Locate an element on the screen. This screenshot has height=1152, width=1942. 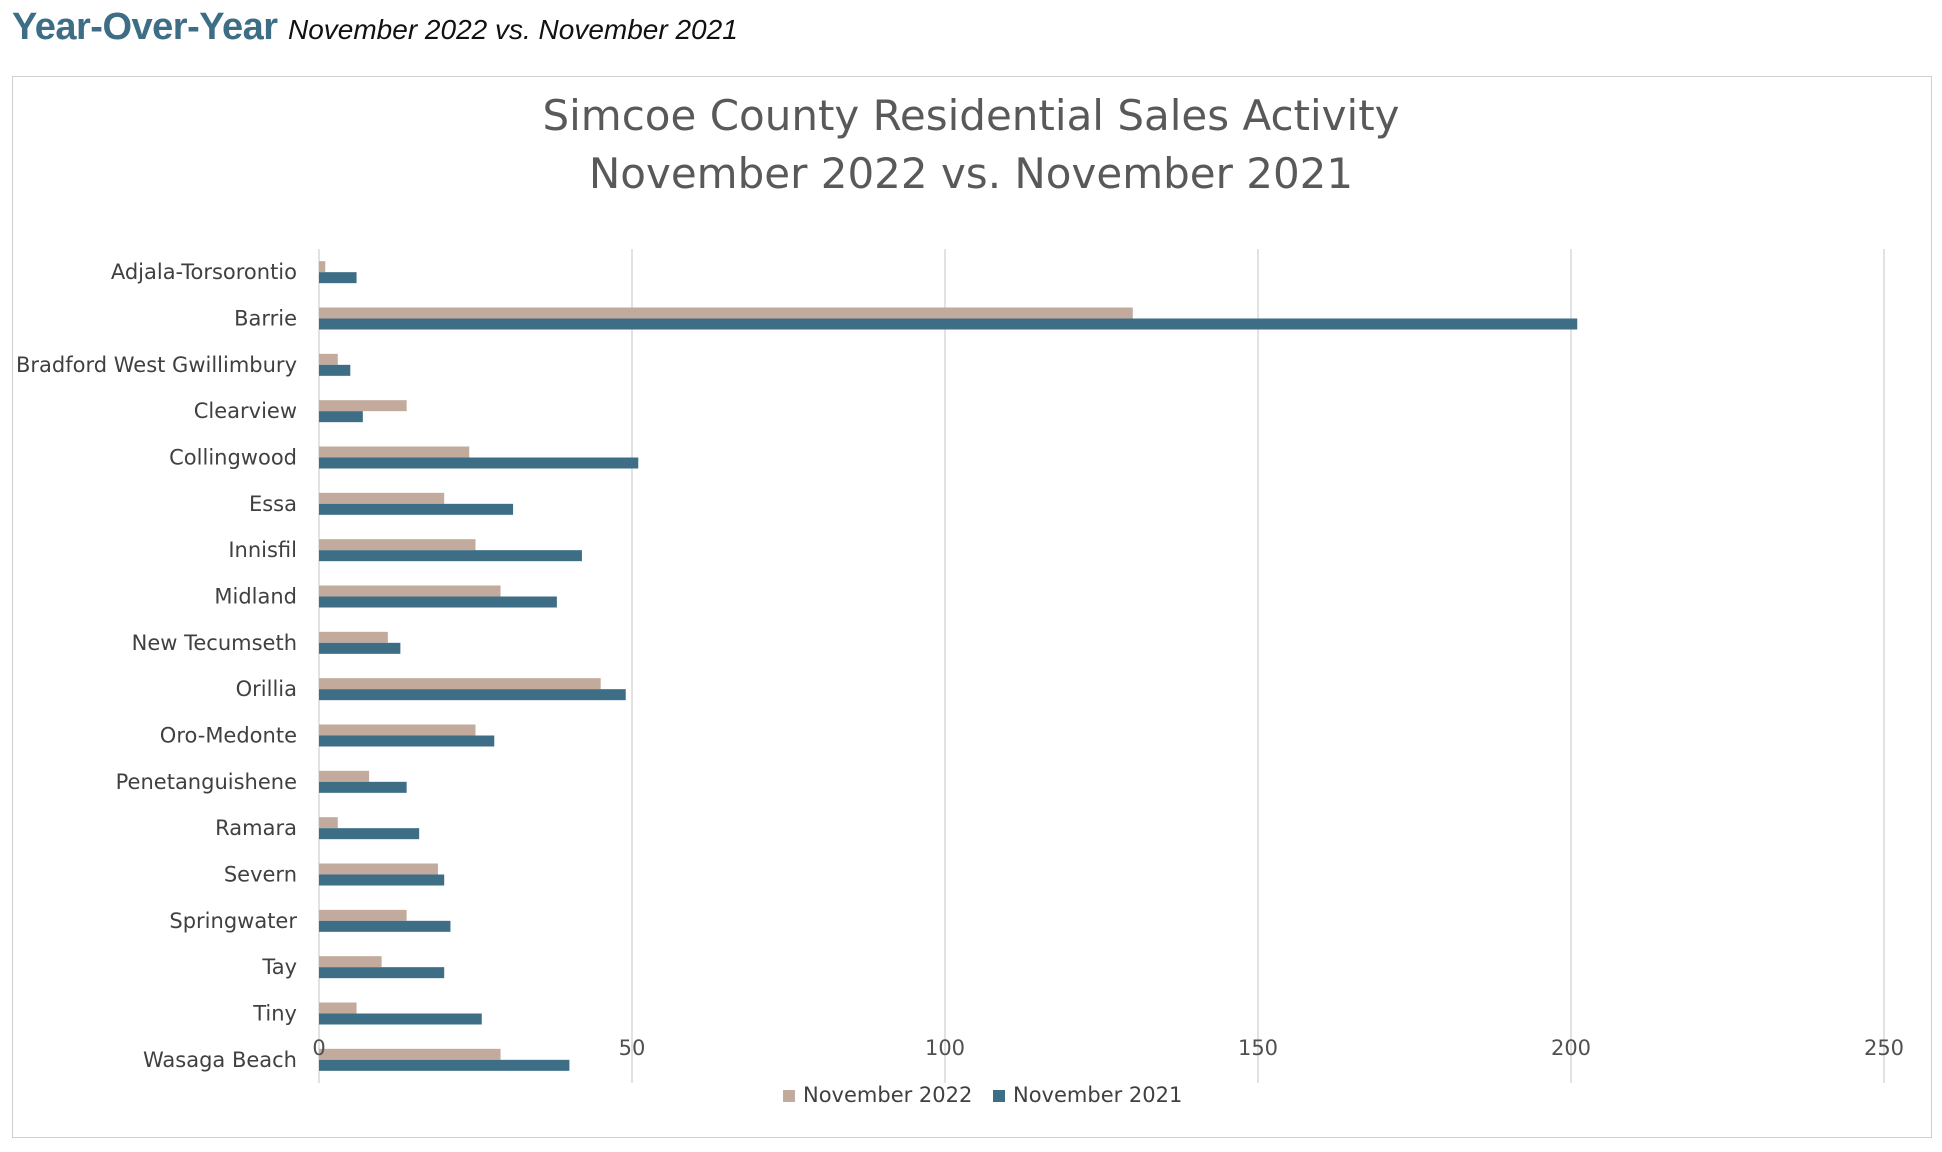
category-label-essa: Essa is located at coordinates (273, 504).